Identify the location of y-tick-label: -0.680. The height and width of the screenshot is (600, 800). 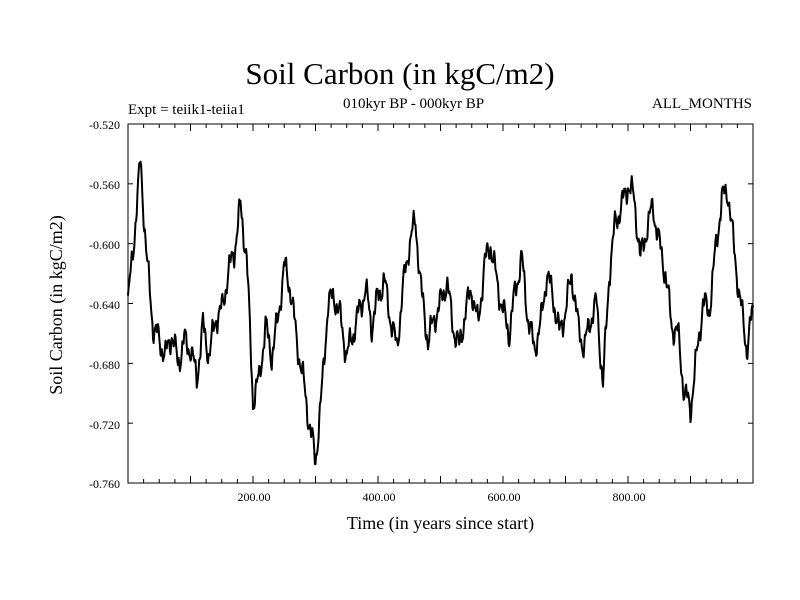
(104, 365).